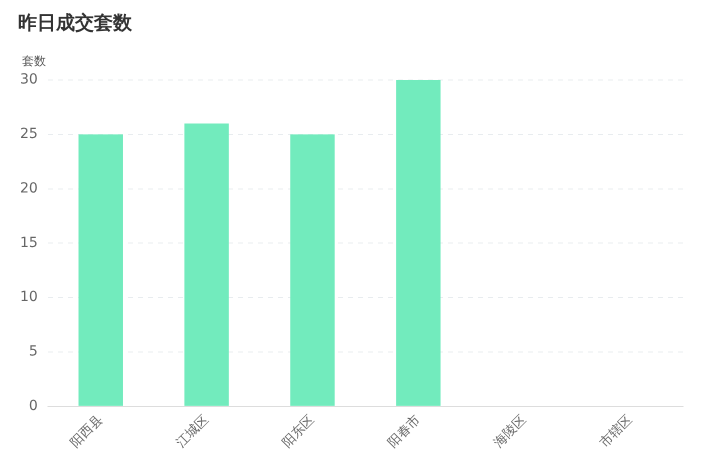 The height and width of the screenshot is (467, 721). I want to click on y-tick-label: 5, so click(33, 352).